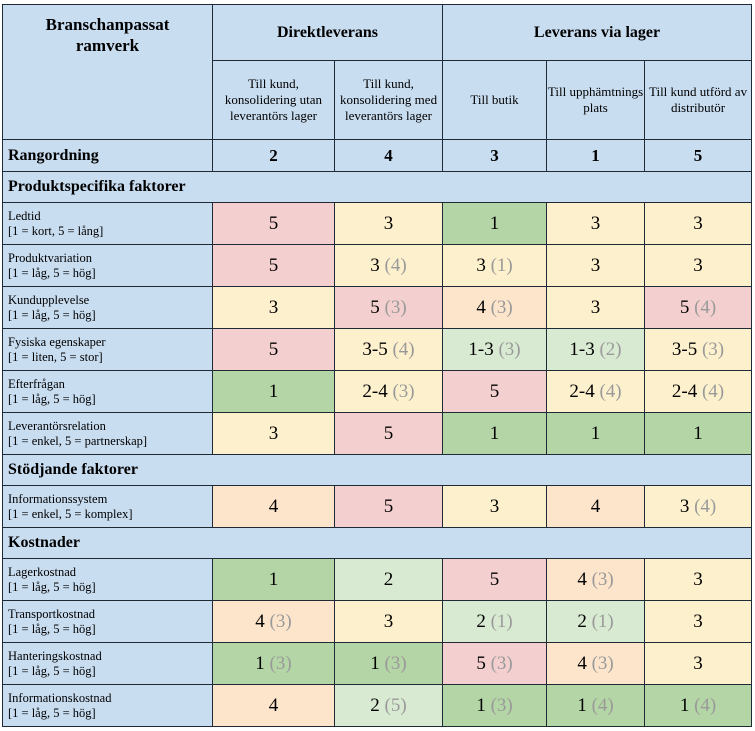 The height and width of the screenshot is (731, 755). Describe the element at coordinates (55, 357) in the screenshot. I see `factor-scale: [1 = liten, 5 = stor]` at that location.